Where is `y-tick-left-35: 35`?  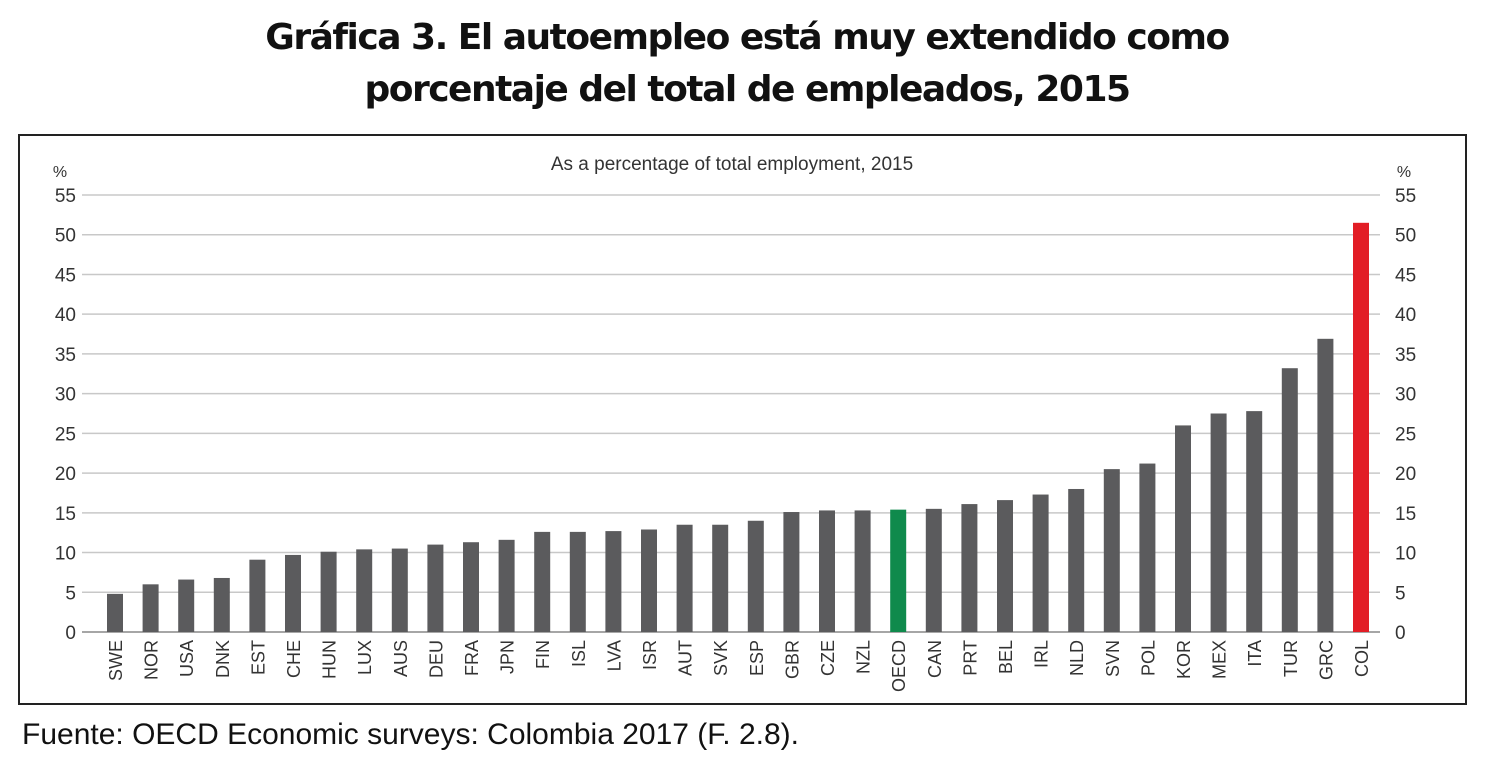
y-tick-left-35: 35 is located at coordinates (65, 355).